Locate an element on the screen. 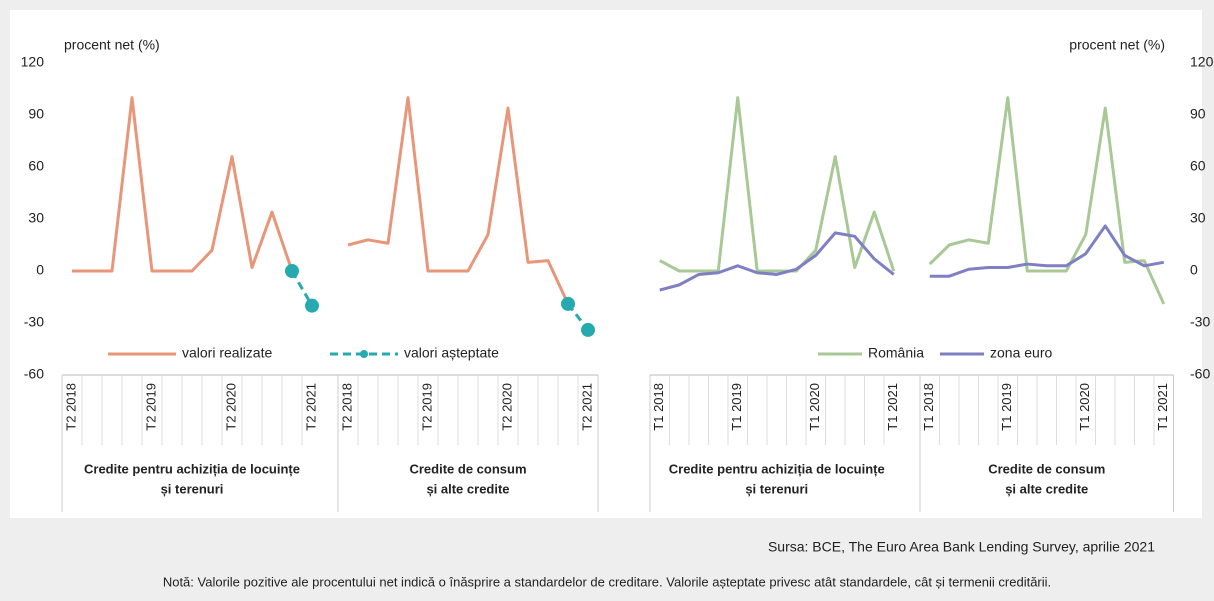 Image resolution: width=1214 pixels, height=601 pixels. legend-label: valori realizate is located at coordinates (227, 353).